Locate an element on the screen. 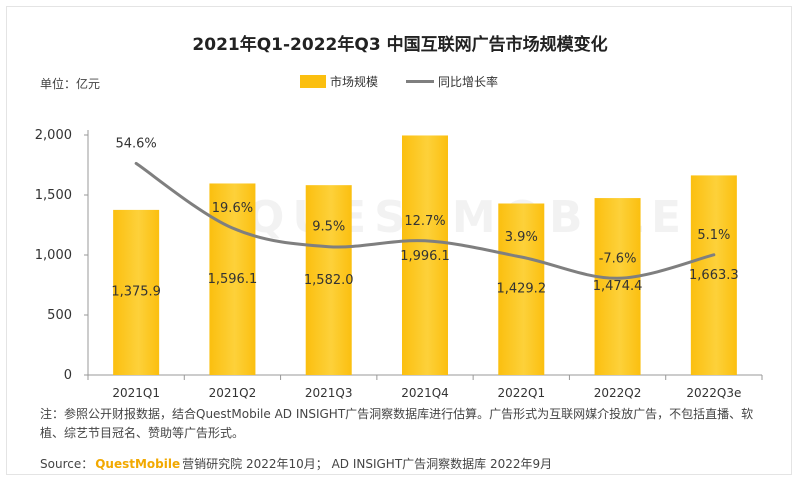  y-tick-label: 0 is located at coordinates (68, 375).